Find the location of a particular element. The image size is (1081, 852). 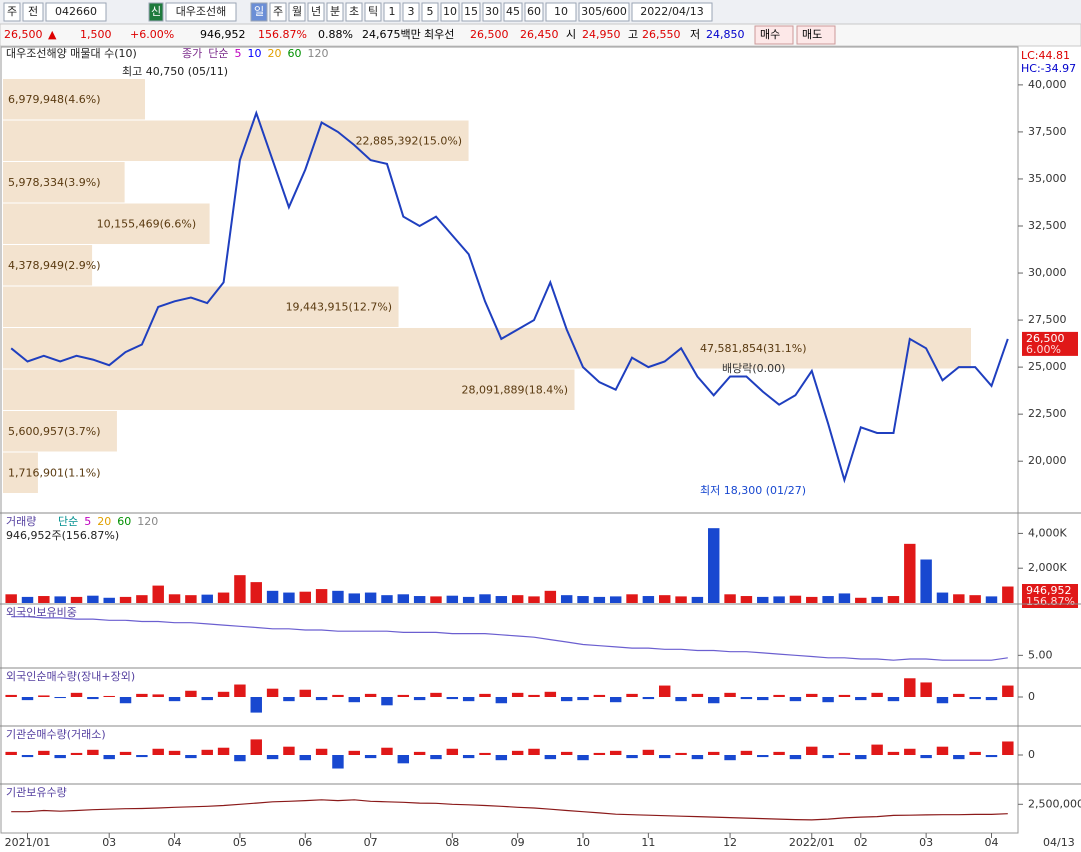

quote-item: 매도 is located at coordinates (812, 34).